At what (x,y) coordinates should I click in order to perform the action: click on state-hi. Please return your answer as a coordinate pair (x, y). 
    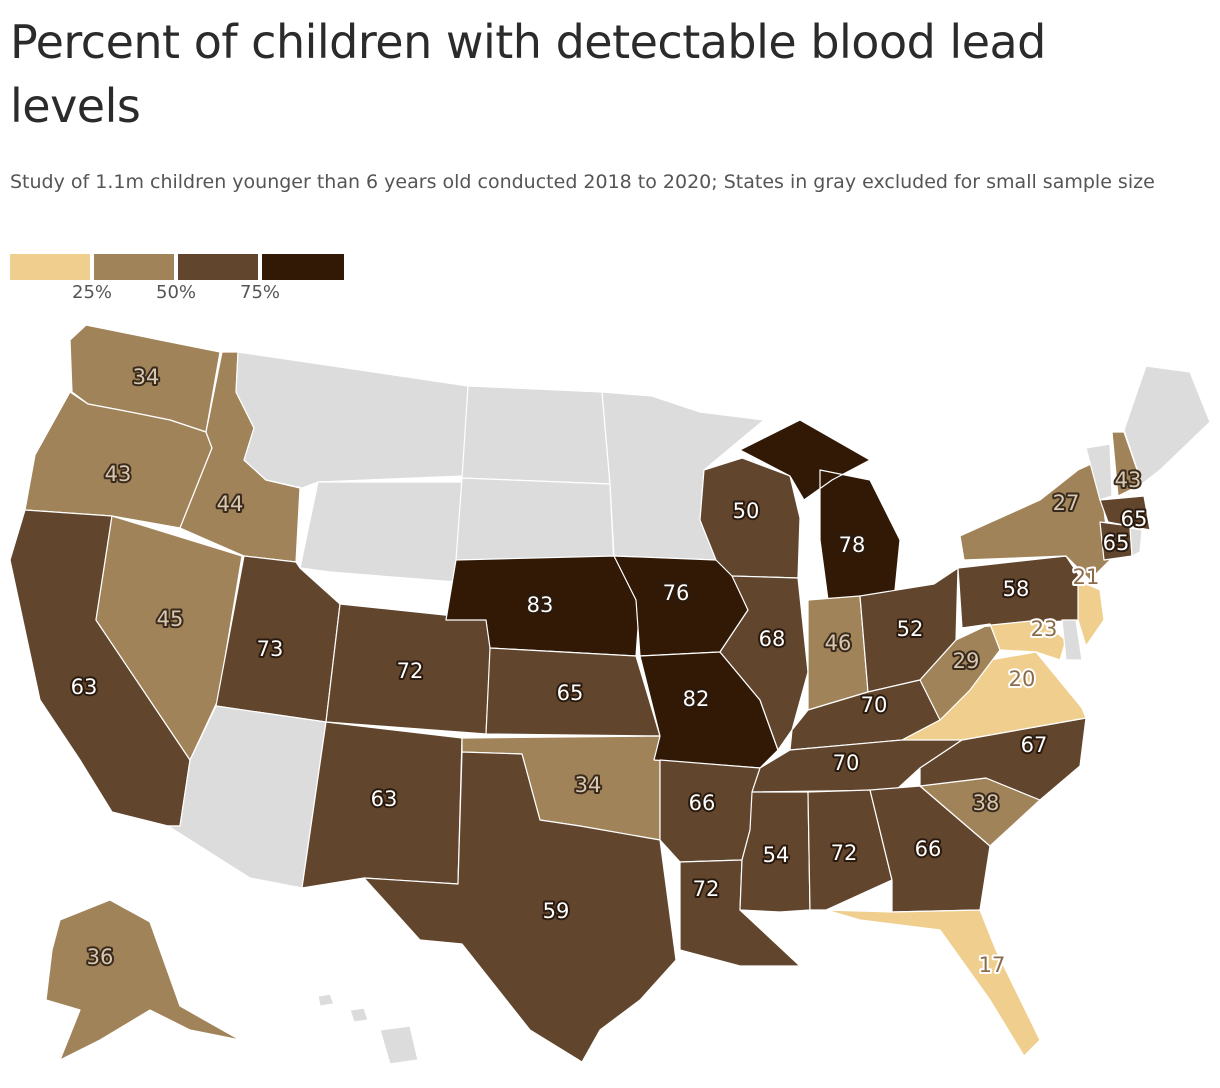
    Looking at the image, I should click on (368, 1029).